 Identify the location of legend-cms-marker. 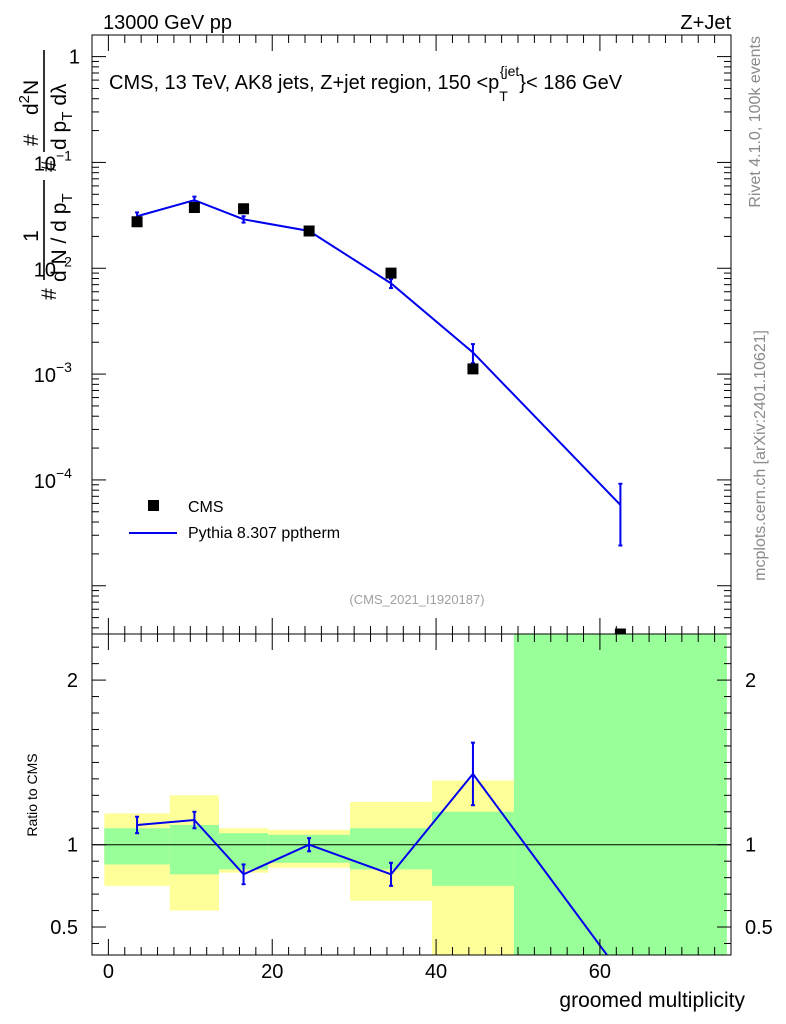
(153, 505).